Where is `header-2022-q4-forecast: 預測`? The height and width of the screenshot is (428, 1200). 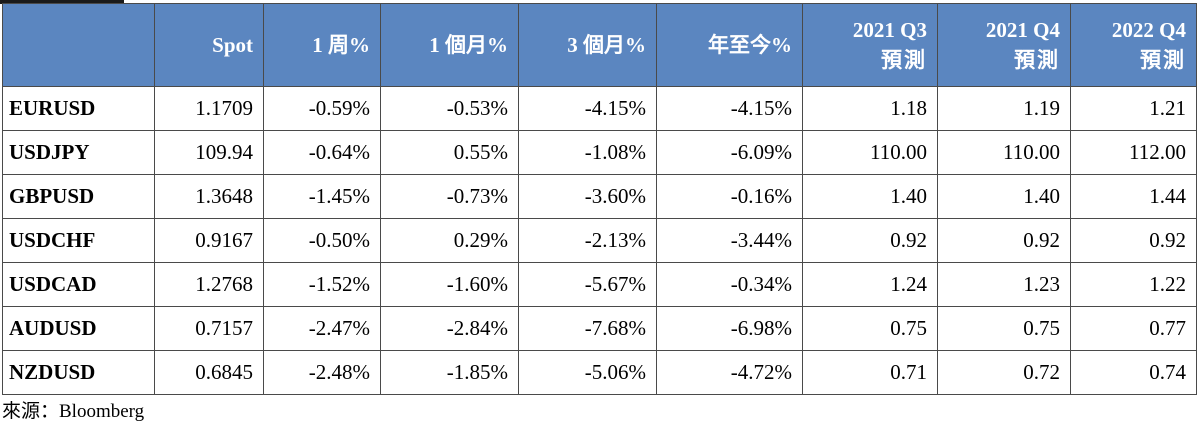
header-2022-q4-forecast: 預測 is located at coordinates (1163, 60).